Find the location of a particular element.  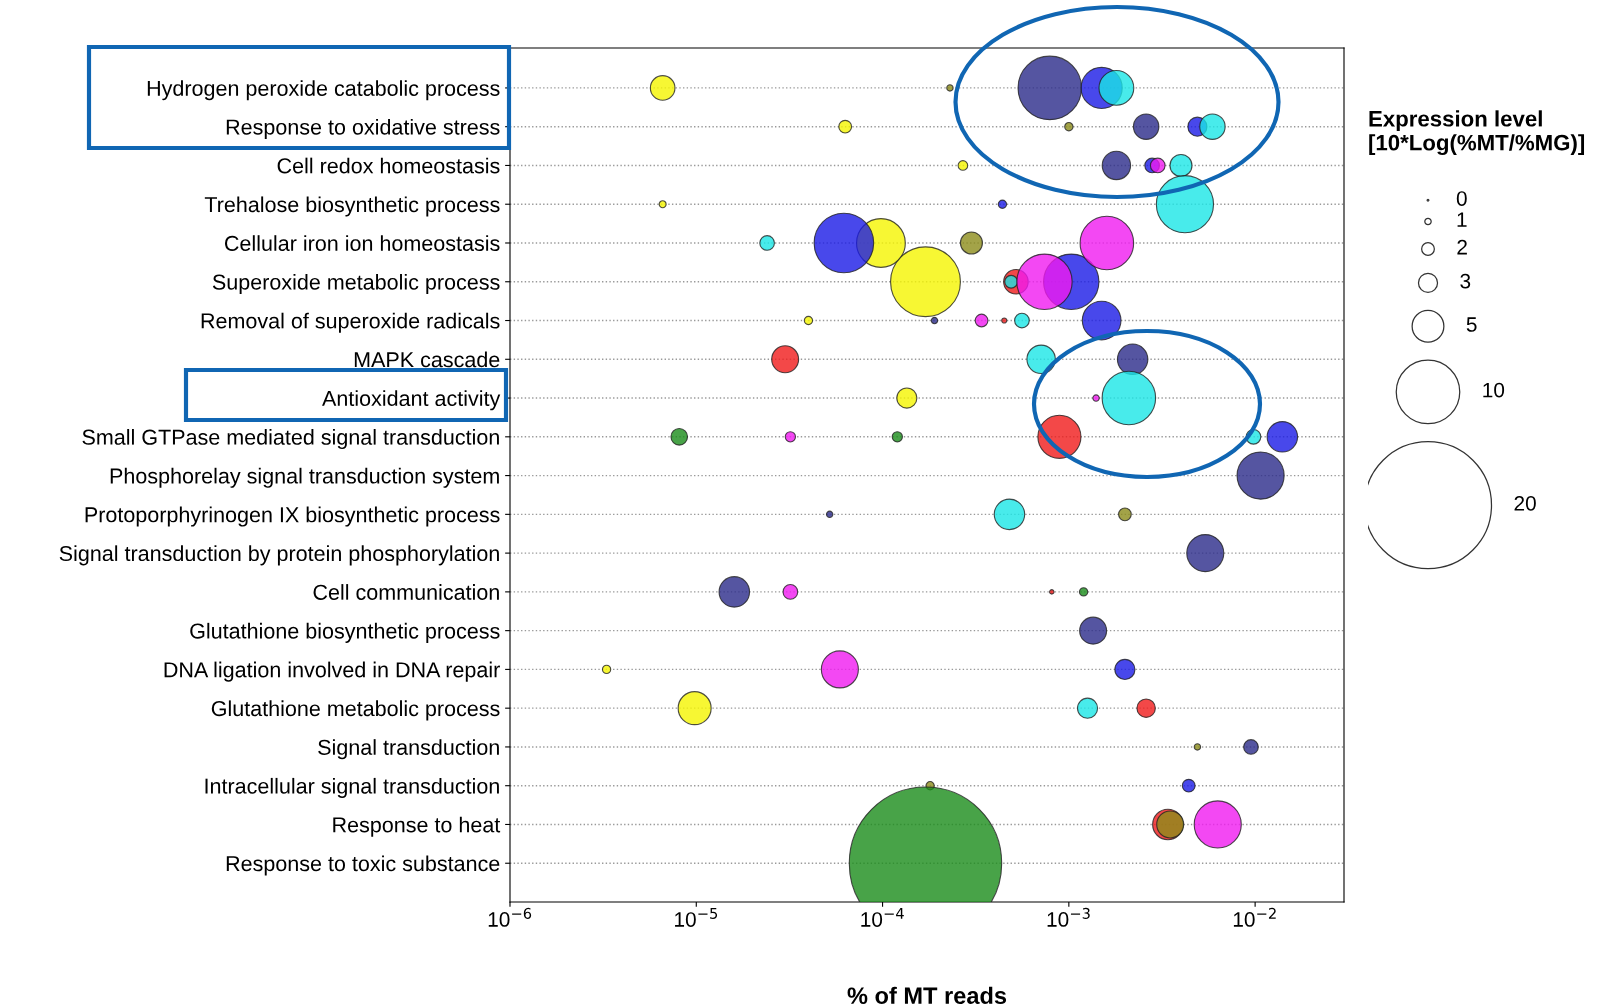

legend-label: 20 is located at coordinates (1525, 503).